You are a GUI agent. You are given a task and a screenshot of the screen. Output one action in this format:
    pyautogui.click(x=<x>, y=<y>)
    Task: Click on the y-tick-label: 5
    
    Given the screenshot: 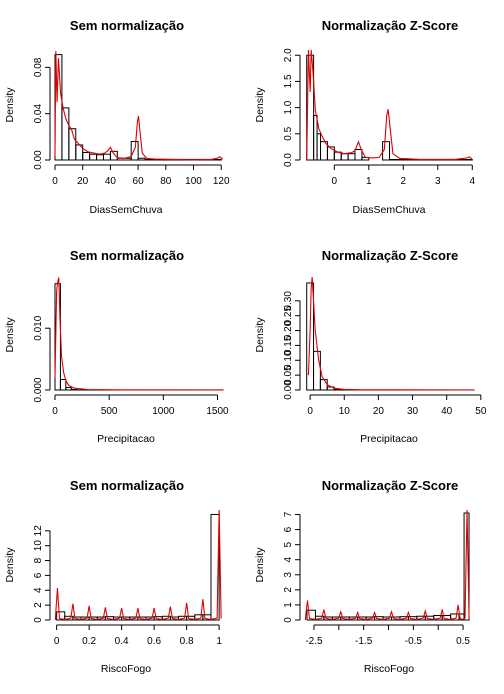 What is the action you would take?
    pyautogui.click(x=288, y=544)
    